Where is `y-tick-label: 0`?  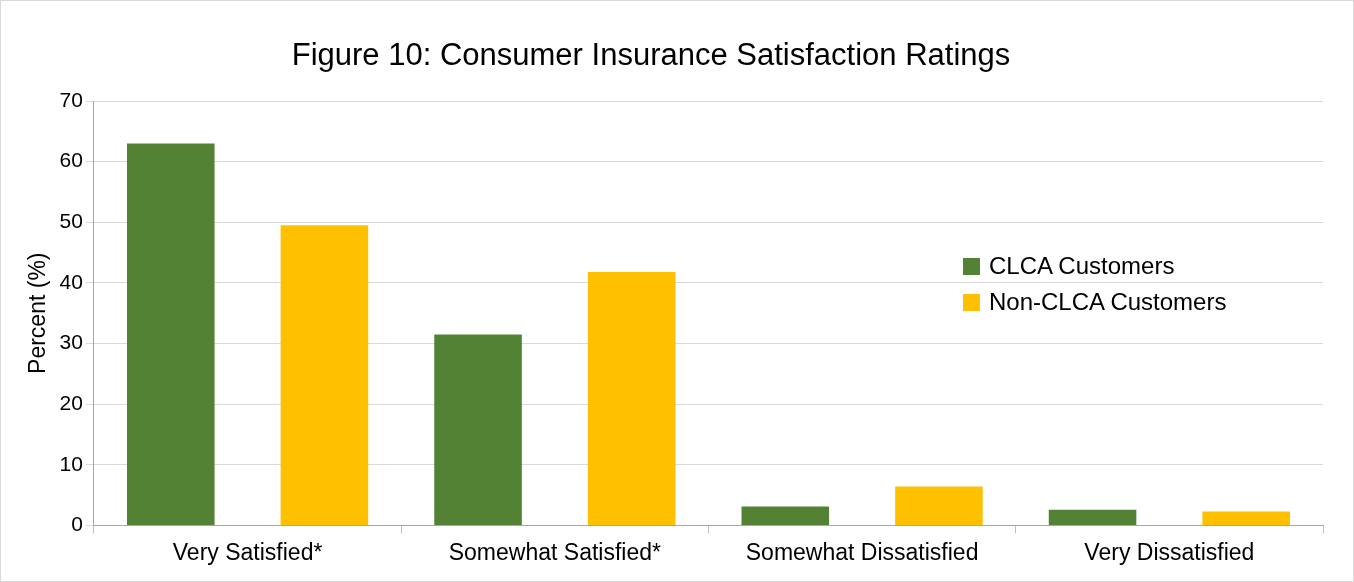 y-tick-label: 0 is located at coordinates (77, 524).